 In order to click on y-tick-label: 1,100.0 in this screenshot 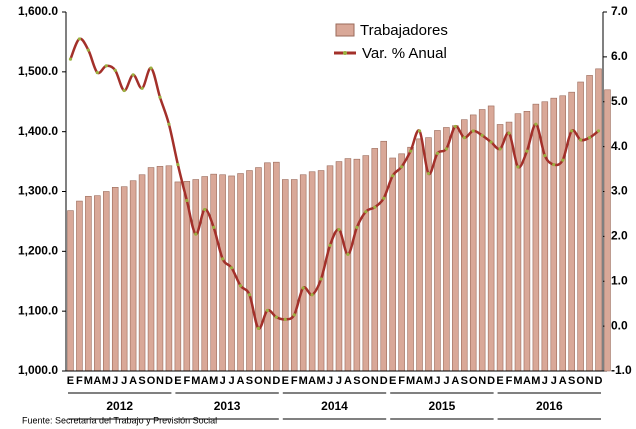, I will do `click(38, 310)`.